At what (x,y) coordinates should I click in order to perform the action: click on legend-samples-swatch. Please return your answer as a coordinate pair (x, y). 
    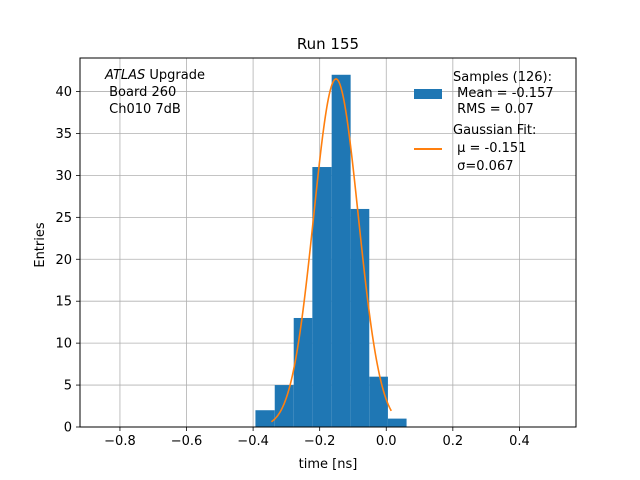
    Looking at the image, I should click on (428, 94).